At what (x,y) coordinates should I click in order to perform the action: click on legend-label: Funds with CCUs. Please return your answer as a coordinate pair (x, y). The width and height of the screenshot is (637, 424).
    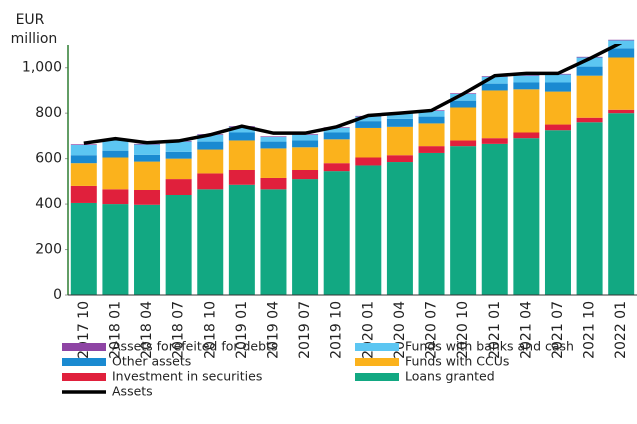
    Looking at the image, I should click on (457, 361).